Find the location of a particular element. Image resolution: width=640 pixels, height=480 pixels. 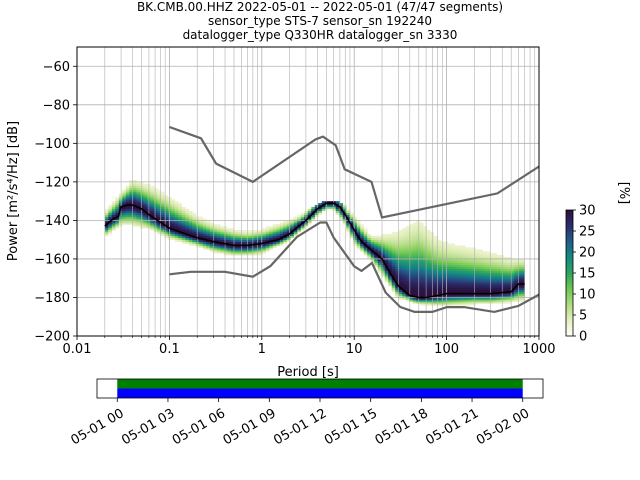

x-tick-label: 0.1 is located at coordinates (169, 349).